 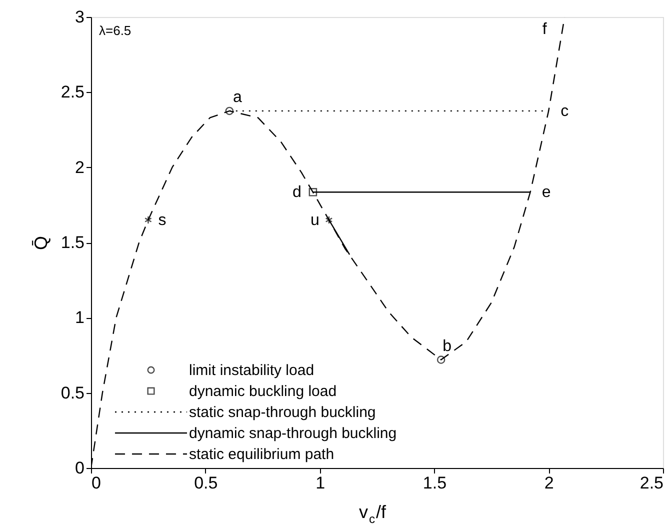 What do you see at coordinates (447, 346) in the screenshot?
I see `annotation: b` at bounding box center [447, 346].